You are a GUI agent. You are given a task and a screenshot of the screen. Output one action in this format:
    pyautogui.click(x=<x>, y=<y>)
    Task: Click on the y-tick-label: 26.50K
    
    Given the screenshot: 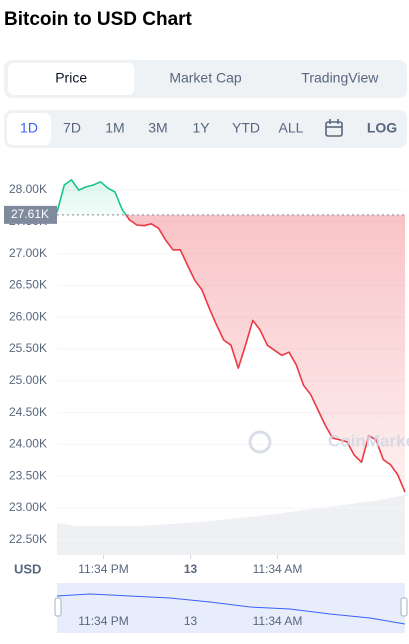 What is the action you would take?
    pyautogui.click(x=28, y=285)
    